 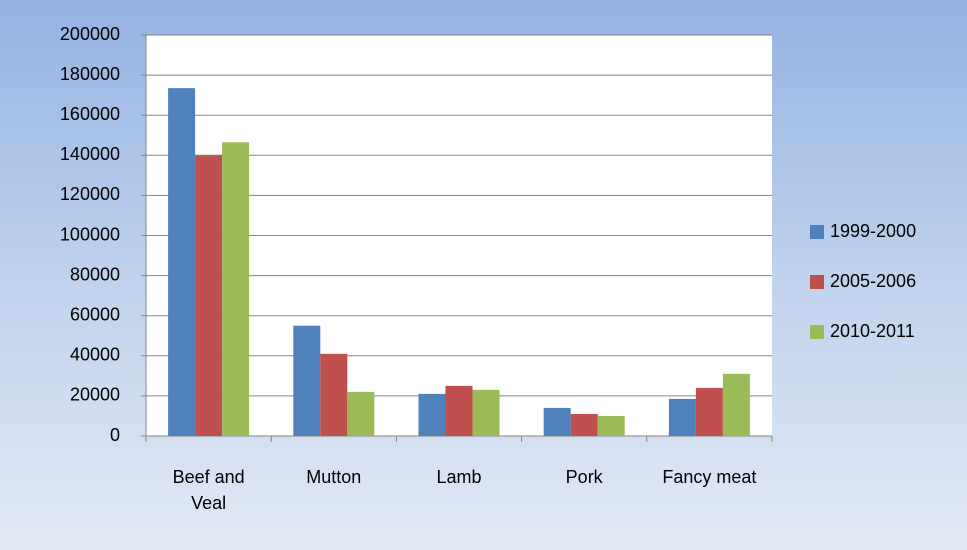 I want to click on y-tick-label: 60000, so click(x=95, y=314).